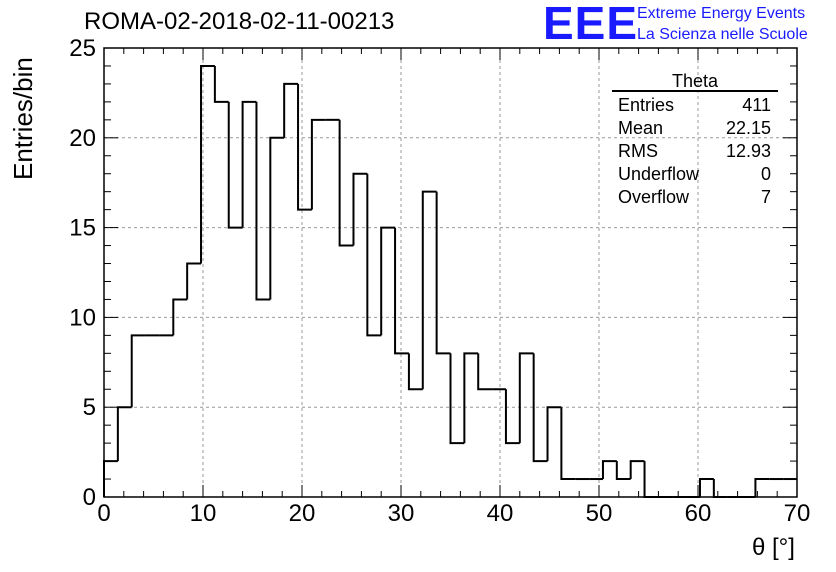 The height and width of the screenshot is (572, 836). Describe the element at coordinates (646, 105) in the screenshot. I see `stats-label: Entries` at that location.